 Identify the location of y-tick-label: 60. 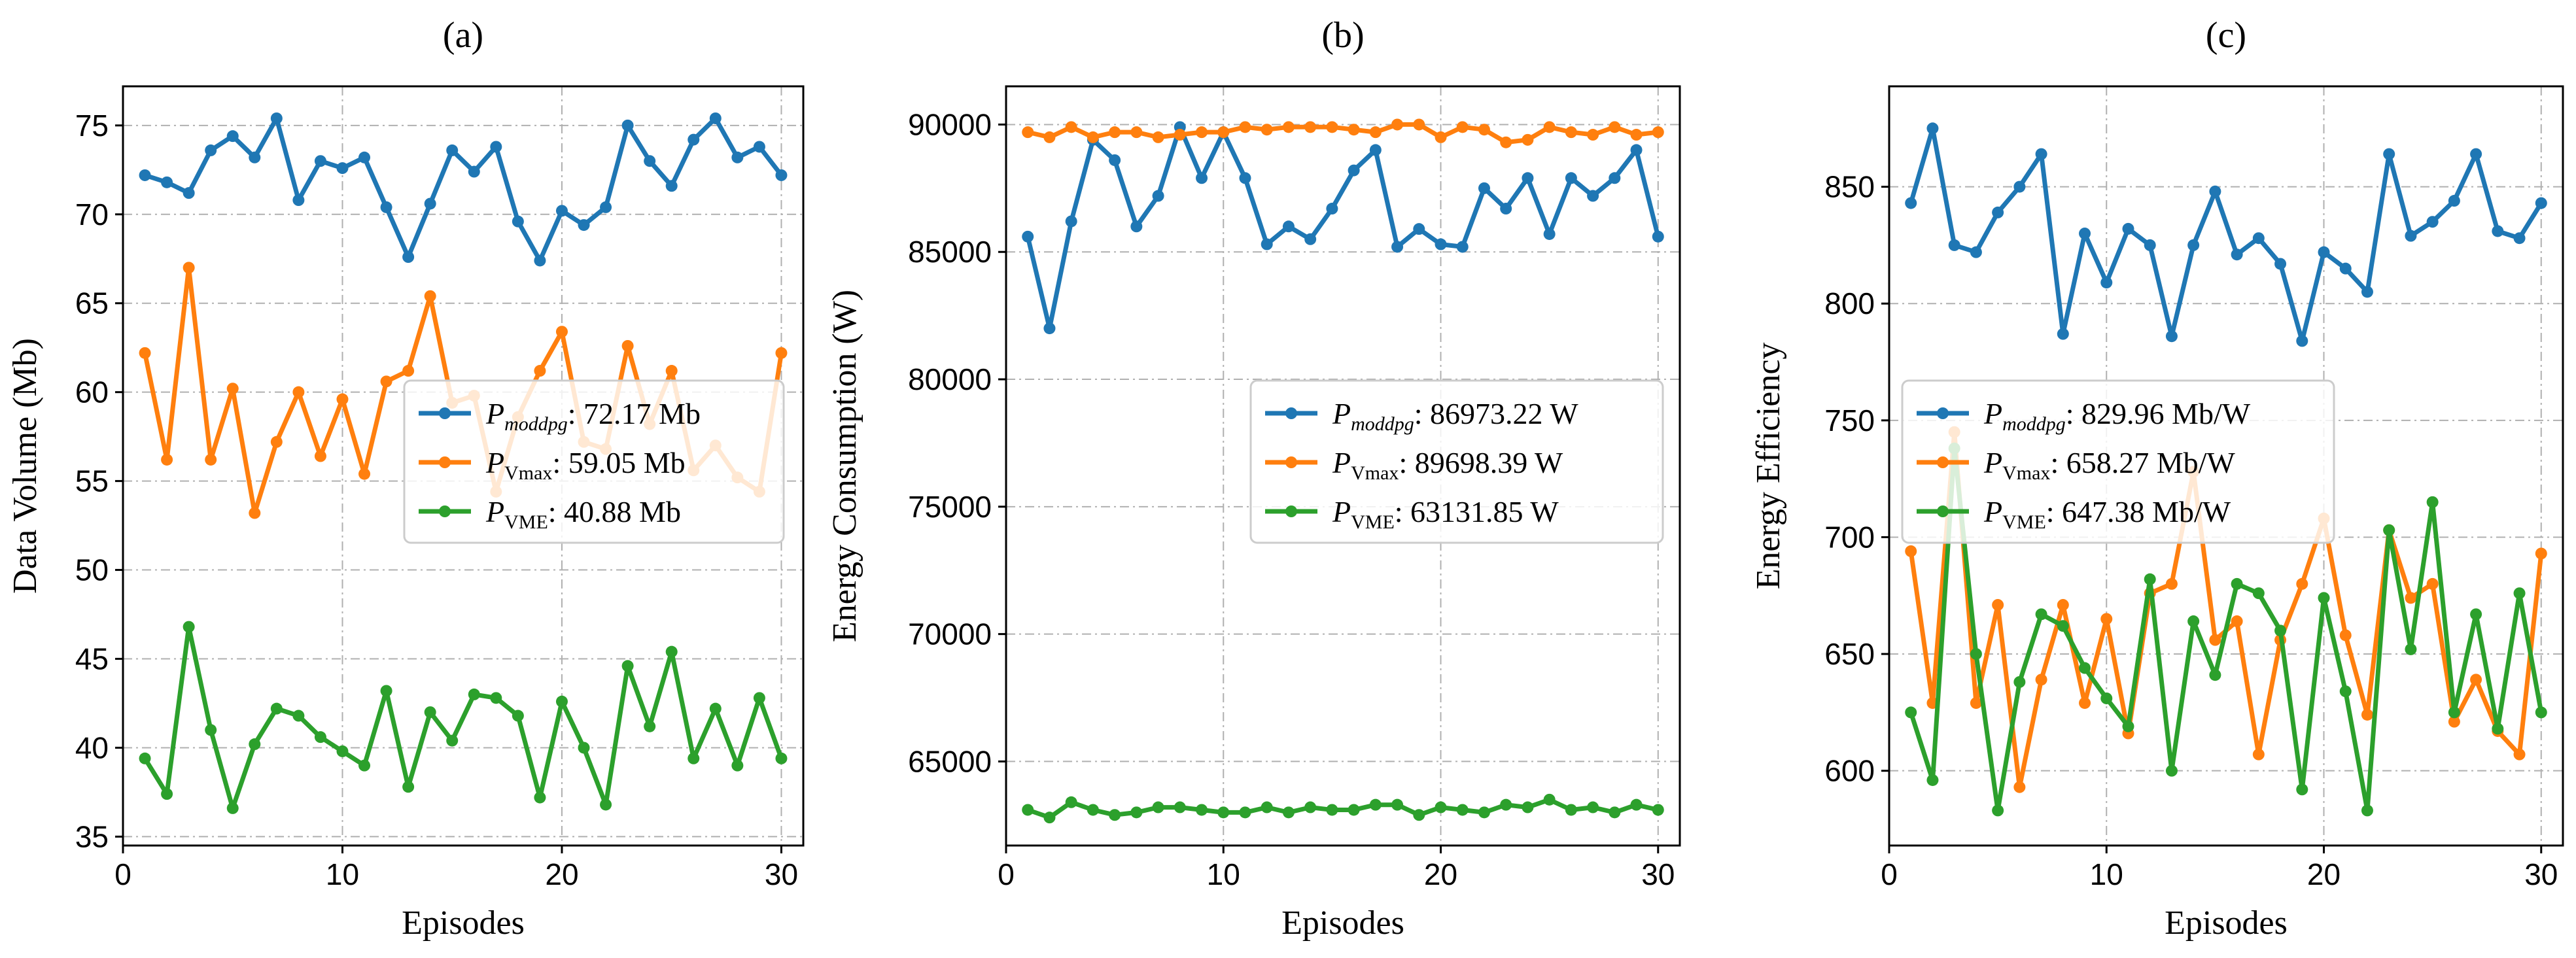
(92, 392).